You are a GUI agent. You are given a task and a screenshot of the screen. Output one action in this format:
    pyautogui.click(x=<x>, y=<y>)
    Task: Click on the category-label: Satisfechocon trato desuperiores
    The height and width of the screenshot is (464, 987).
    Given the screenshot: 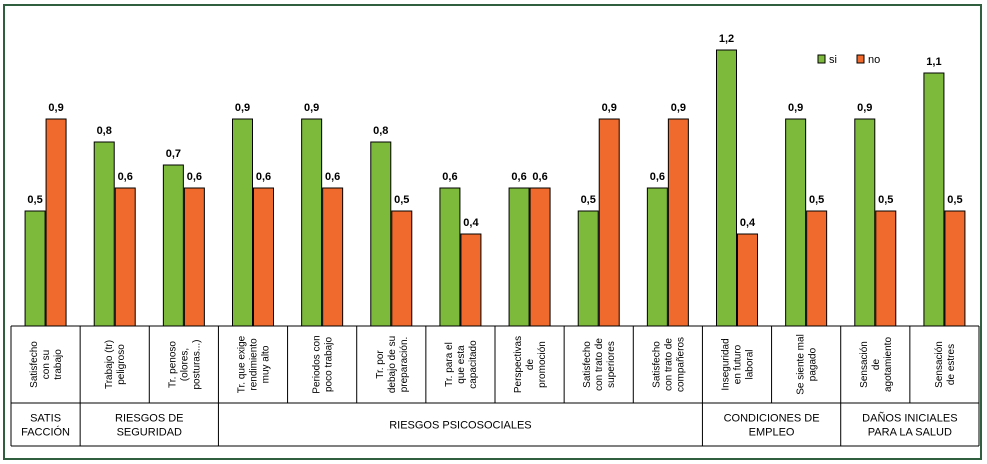 What is the action you would take?
    pyautogui.click(x=599, y=364)
    